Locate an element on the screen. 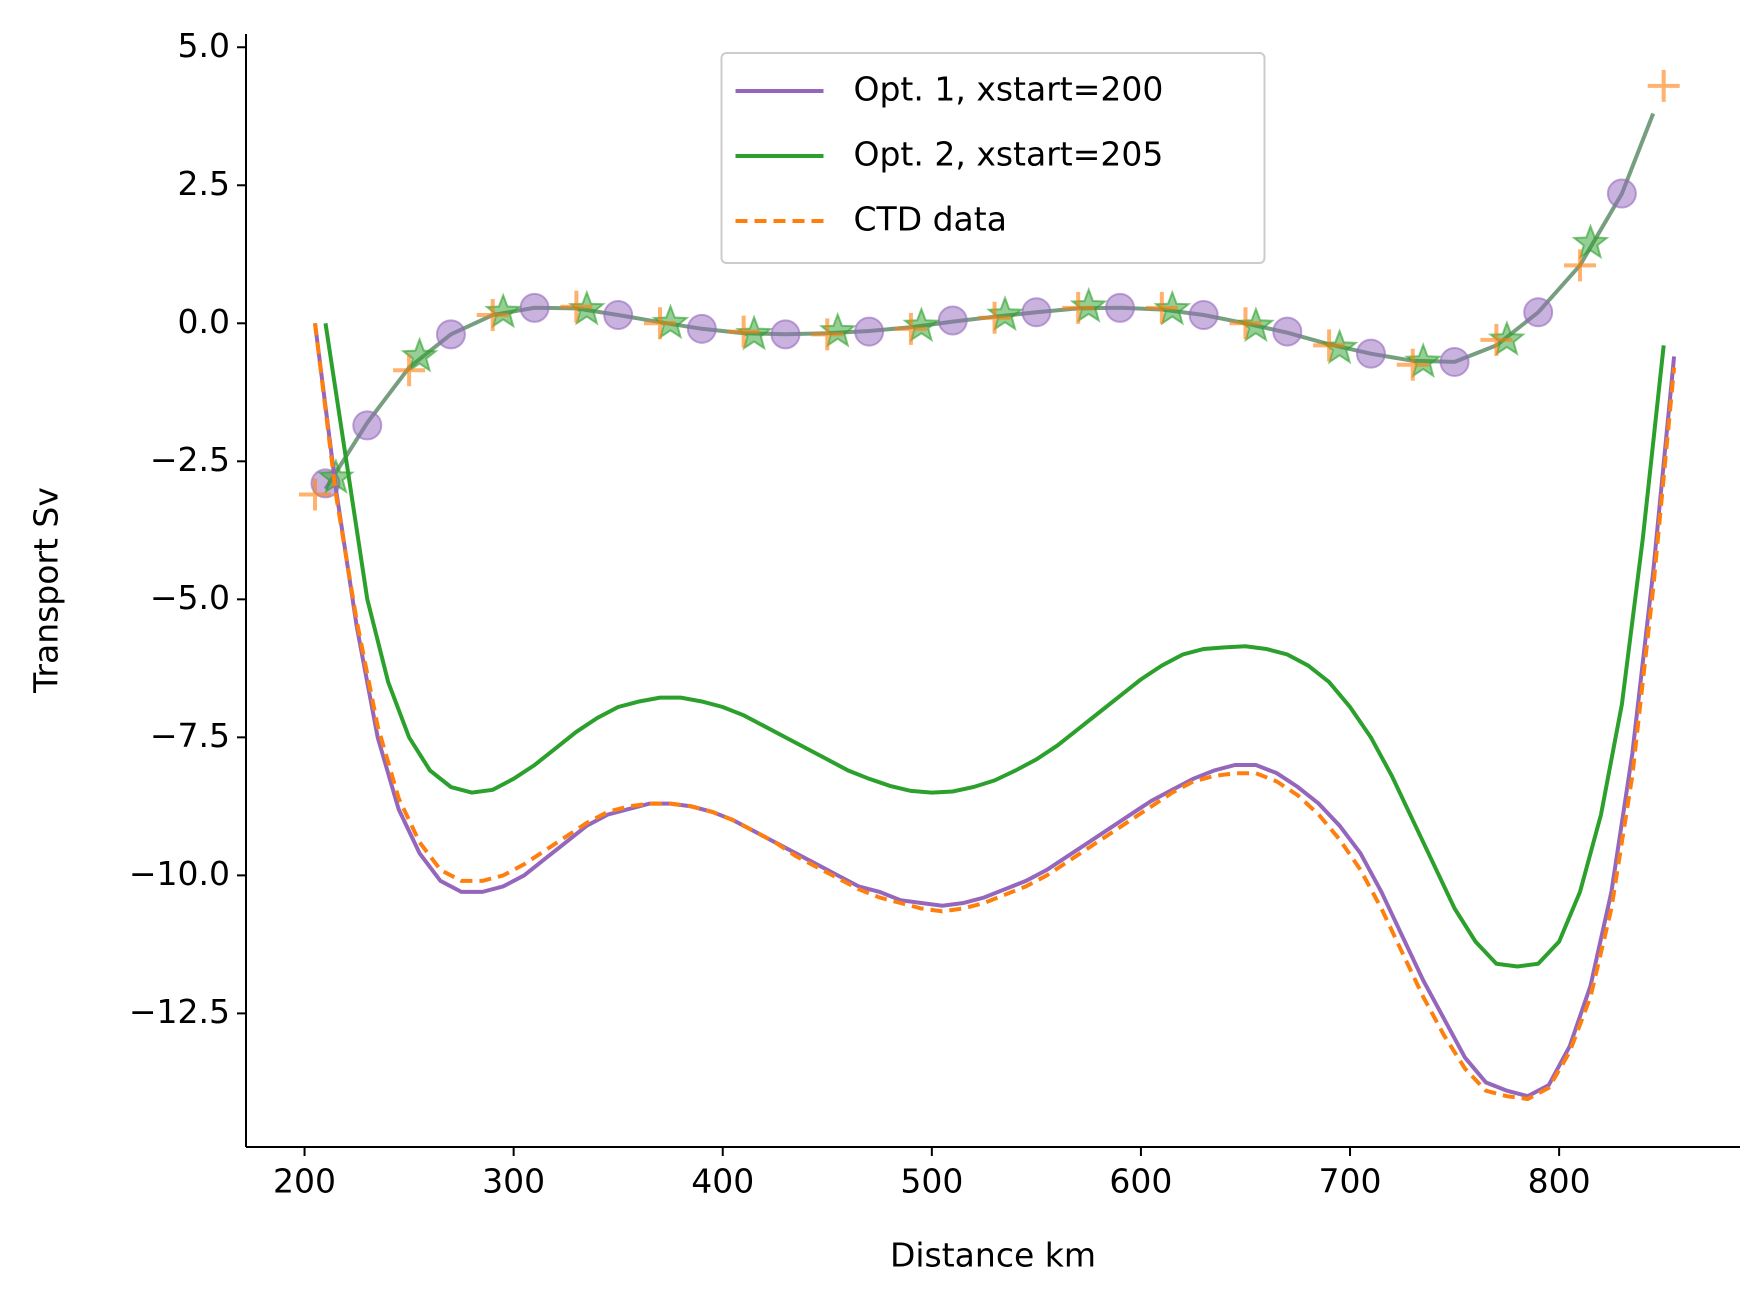  x-tick-label: 800 is located at coordinates (1559, 1181).